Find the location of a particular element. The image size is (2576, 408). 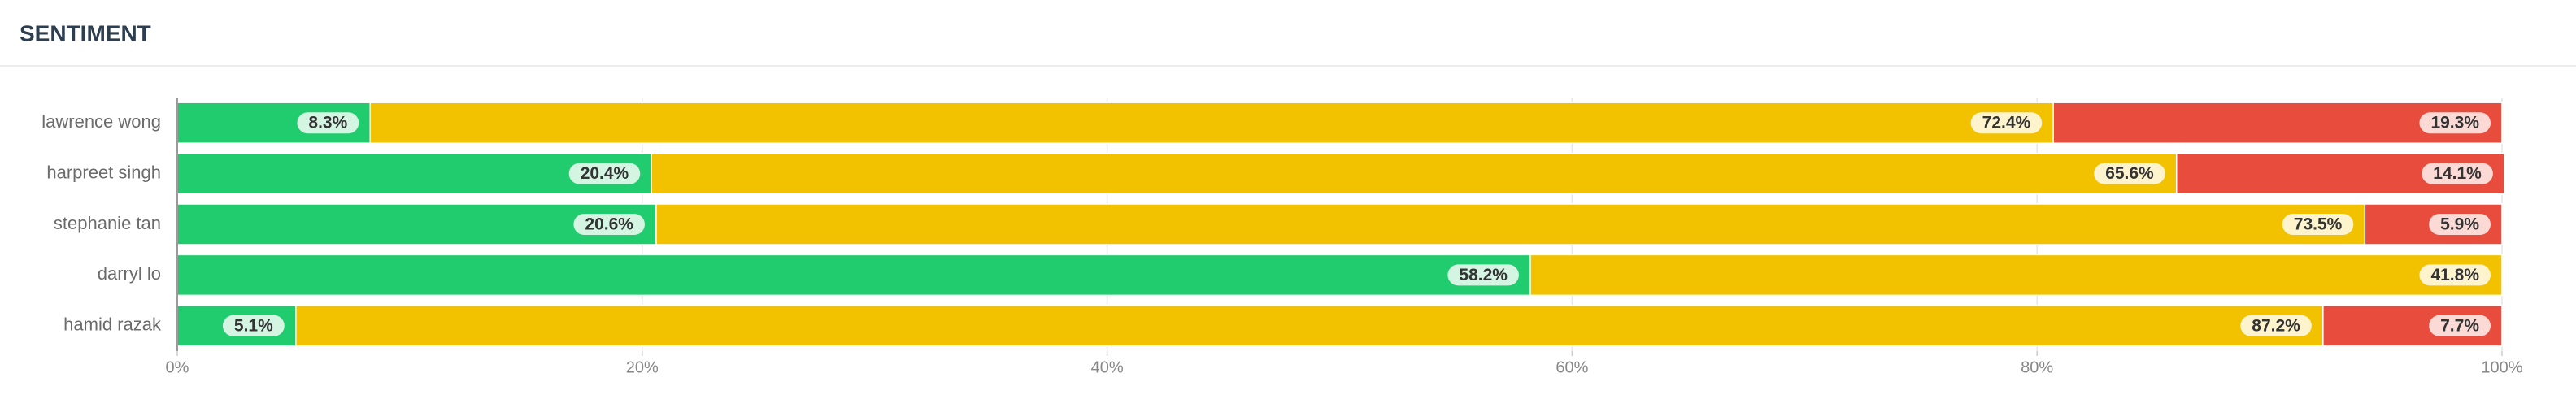

value-label: 65.6% is located at coordinates (2130, 174).